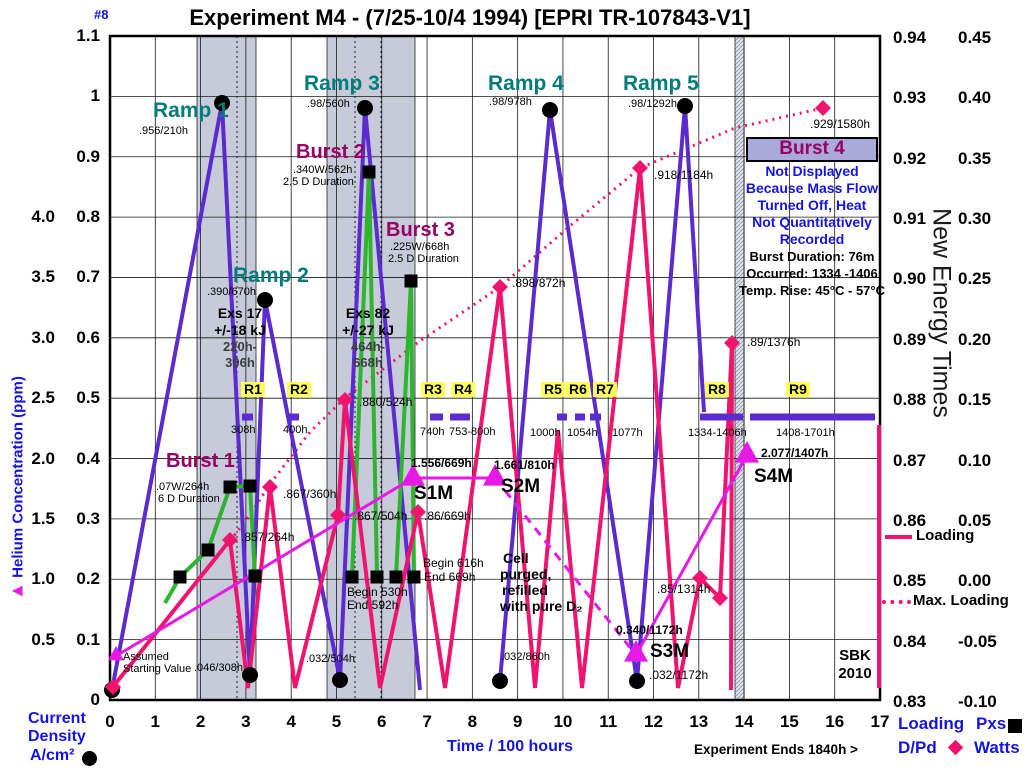  I want to click on legend-max-loading-swatch, so click(896, 602).